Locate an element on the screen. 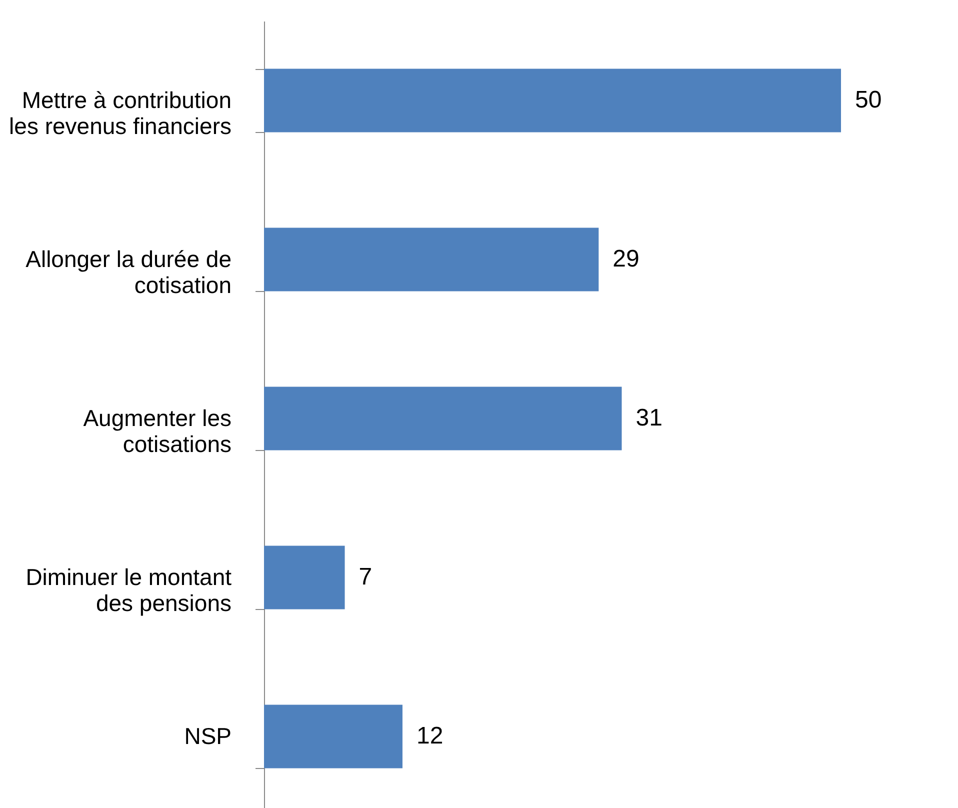  y-tick-label: Mettre à contribution les revenus financiers is located at coordinates (120, 113).